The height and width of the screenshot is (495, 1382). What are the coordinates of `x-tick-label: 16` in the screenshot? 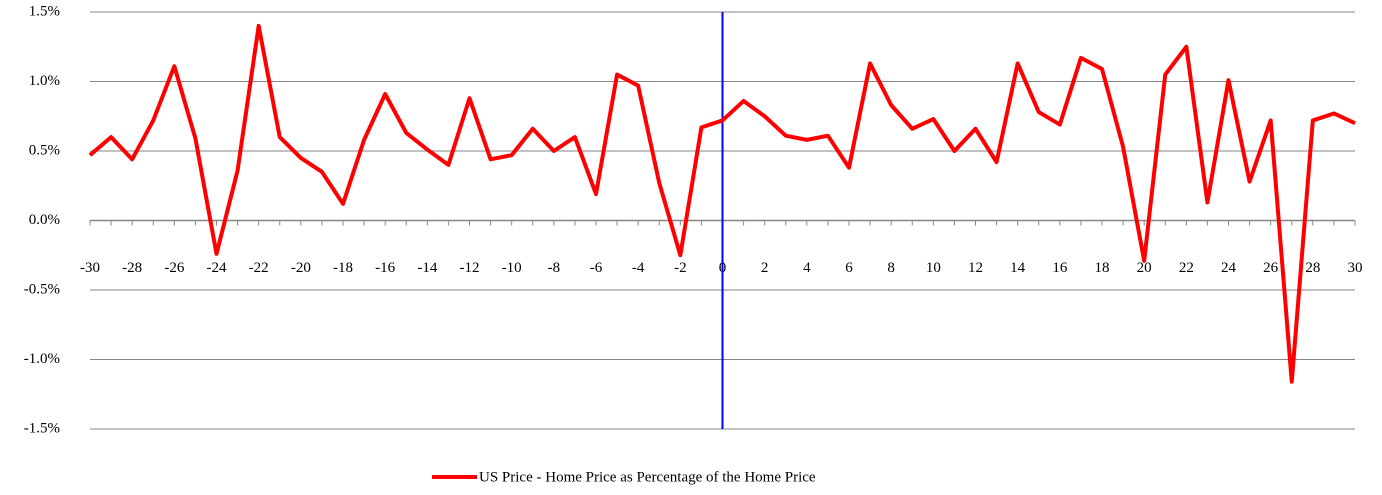 It's located at (1060, 268).